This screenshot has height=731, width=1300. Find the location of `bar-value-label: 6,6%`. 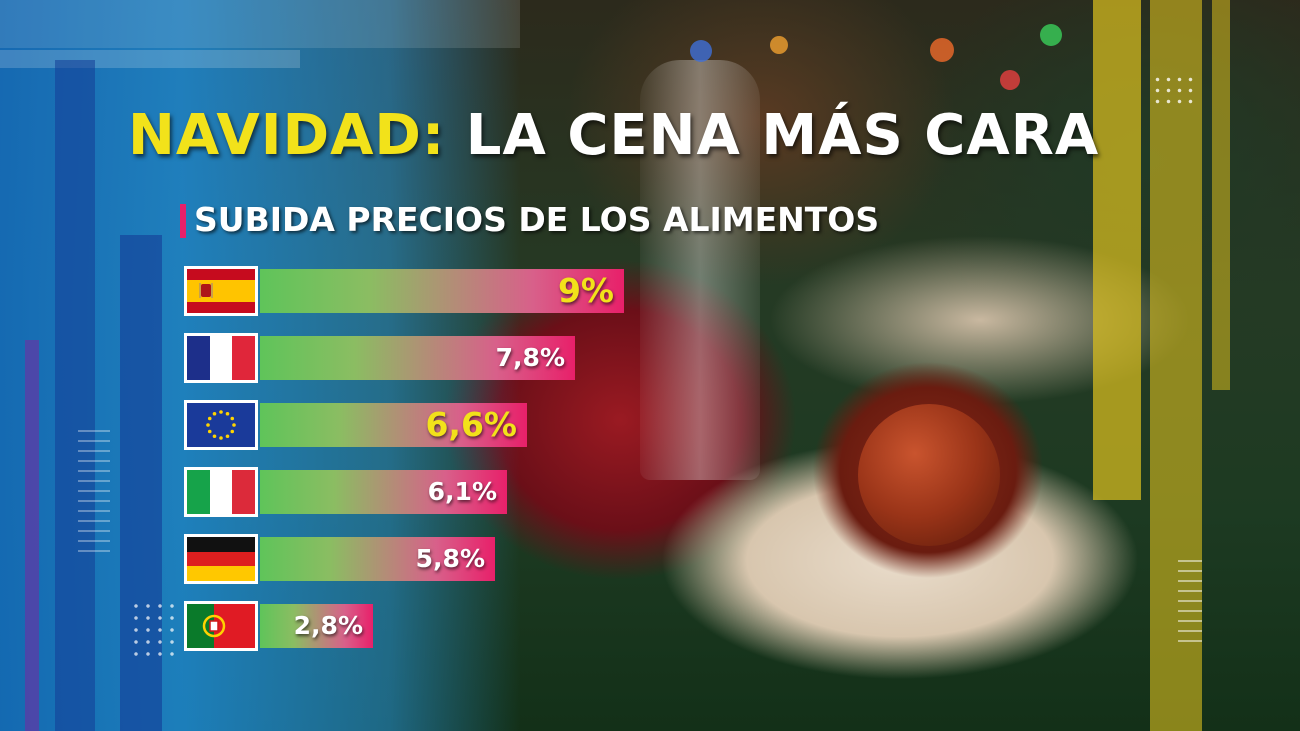

bar-value-label: 6,6% is located at coordinates (471, 424).